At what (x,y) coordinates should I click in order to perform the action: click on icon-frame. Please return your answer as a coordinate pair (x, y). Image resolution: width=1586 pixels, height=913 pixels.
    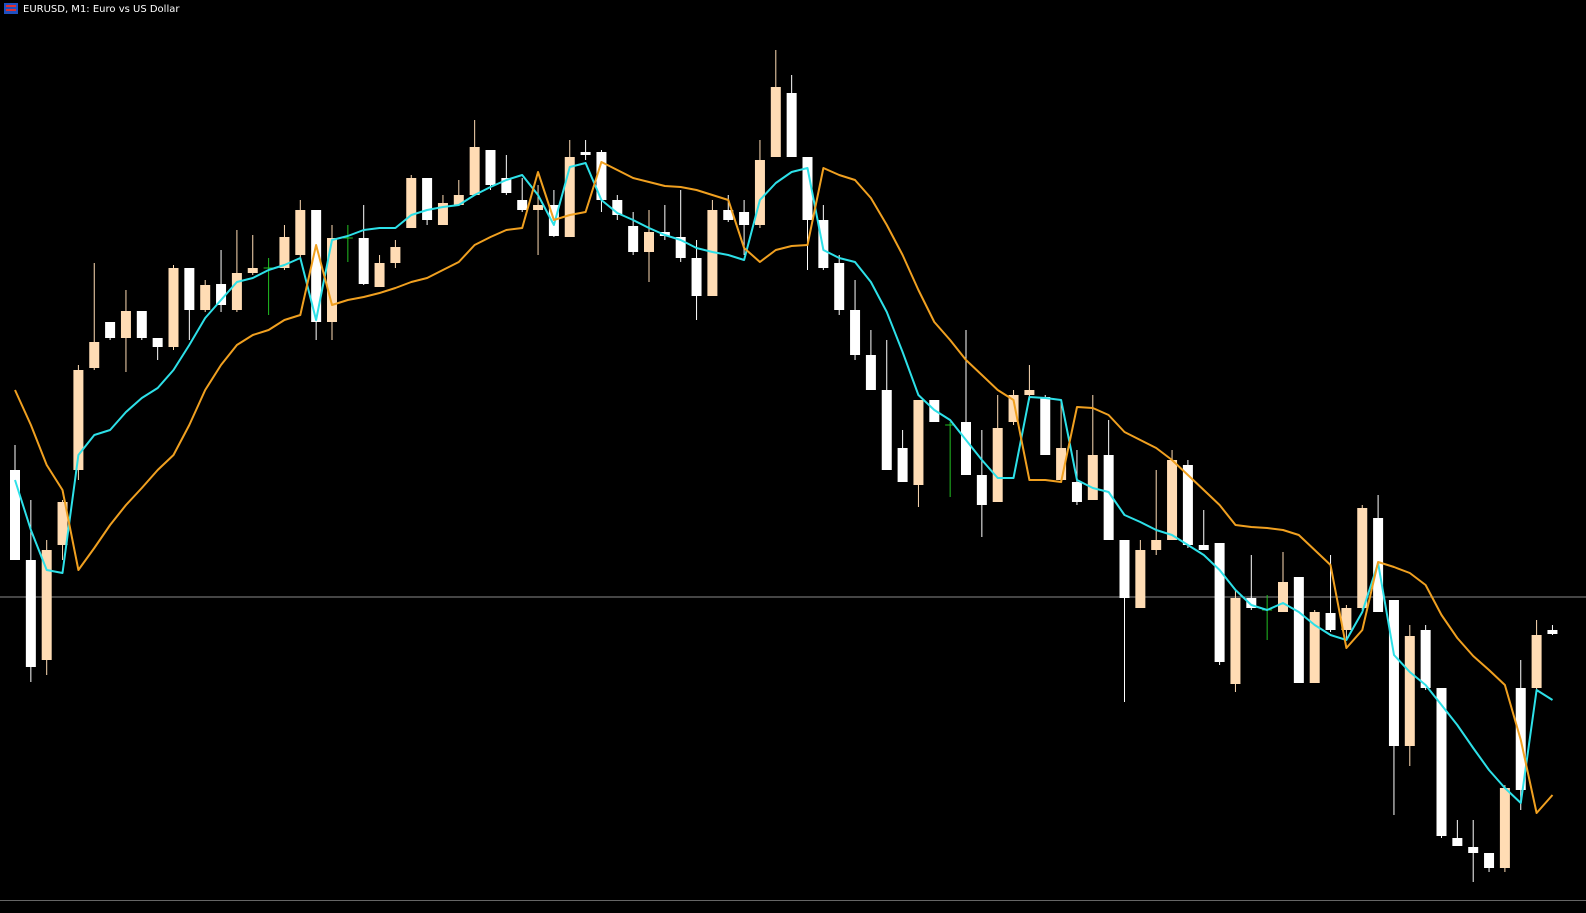
    Looking at the image, I should click on (11, 8).